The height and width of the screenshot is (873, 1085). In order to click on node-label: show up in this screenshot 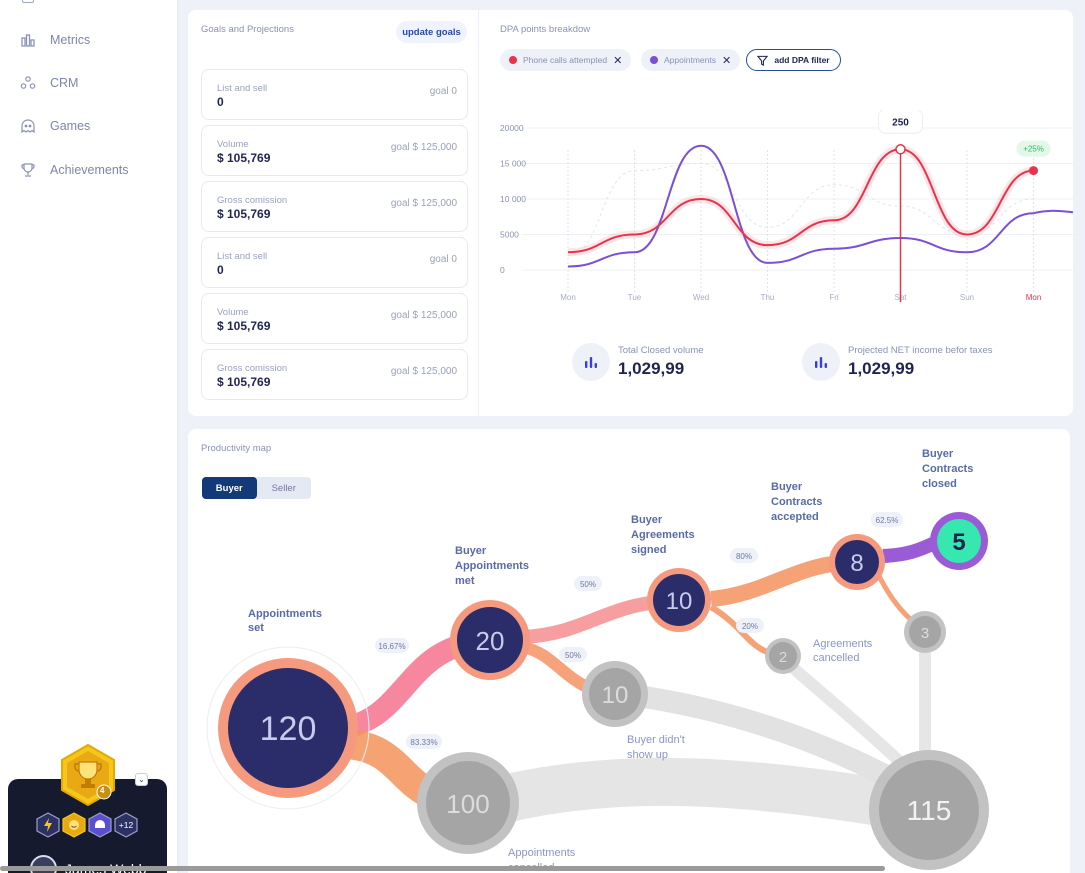, I will do `click(647, 755)`.